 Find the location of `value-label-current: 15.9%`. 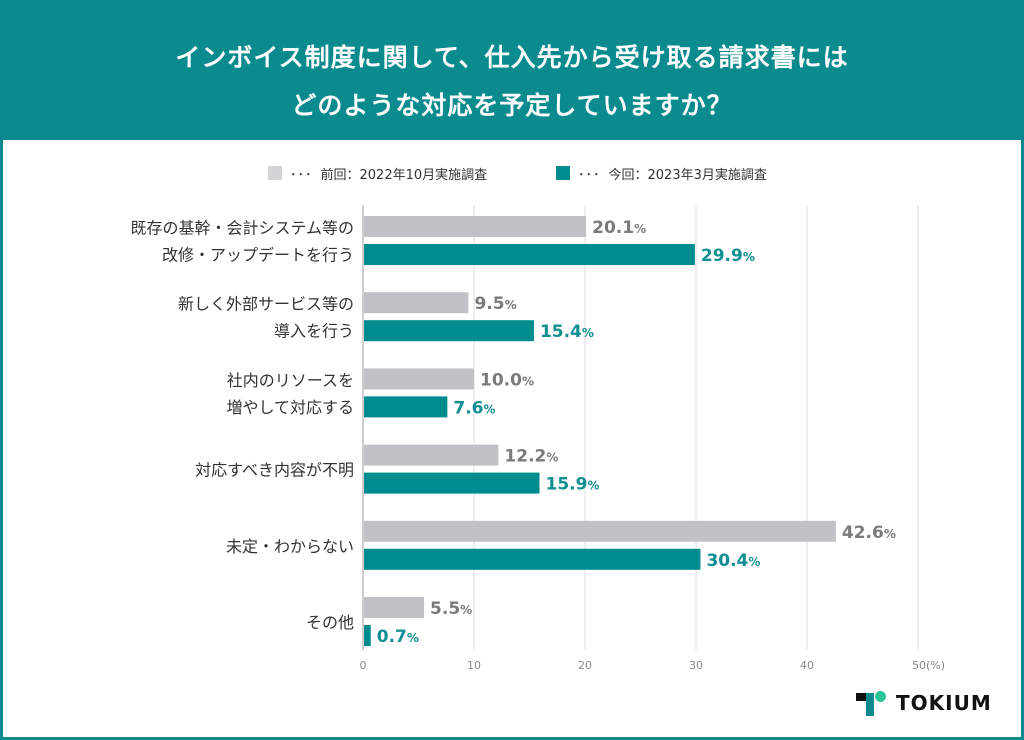

value-label-current: 15.9% is located at coordinates (572, 485).